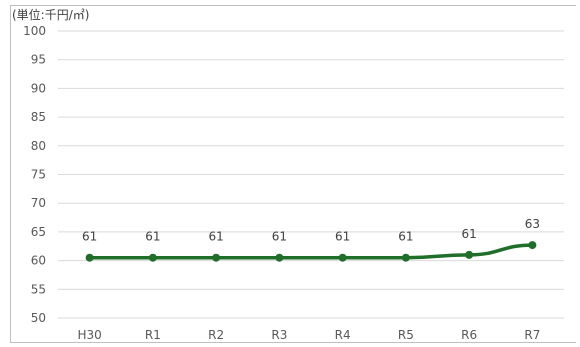 This screenshot has width=580, height=347. Describe the element at coordinates (38, 60) in the screenshot. I see `y-tick-label: 95` at that location.